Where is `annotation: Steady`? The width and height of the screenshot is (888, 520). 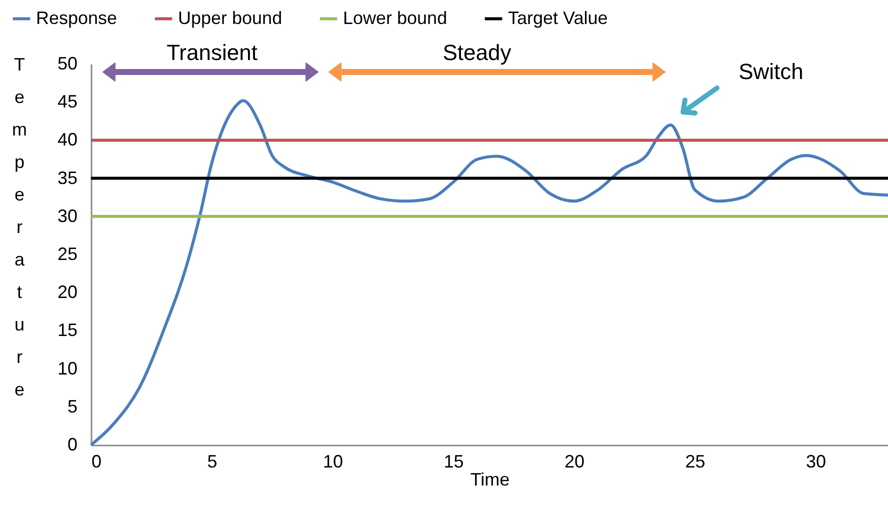 annotation: Steady is located at coordinates (477, 52).